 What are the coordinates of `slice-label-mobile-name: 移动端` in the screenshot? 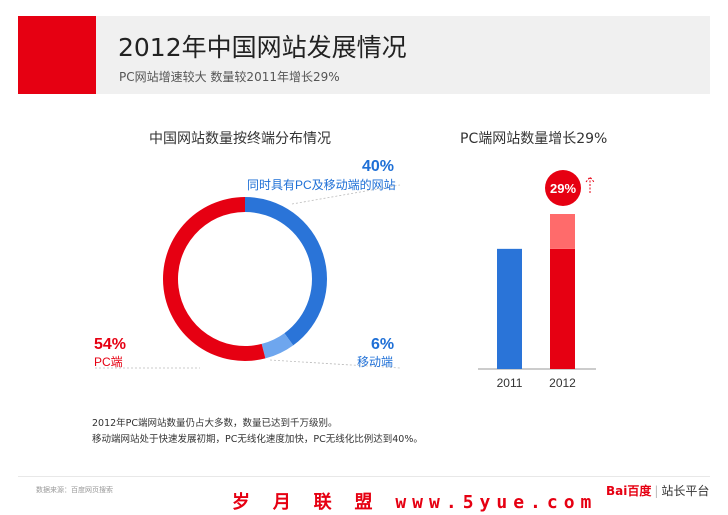 It's located at (375, 362).